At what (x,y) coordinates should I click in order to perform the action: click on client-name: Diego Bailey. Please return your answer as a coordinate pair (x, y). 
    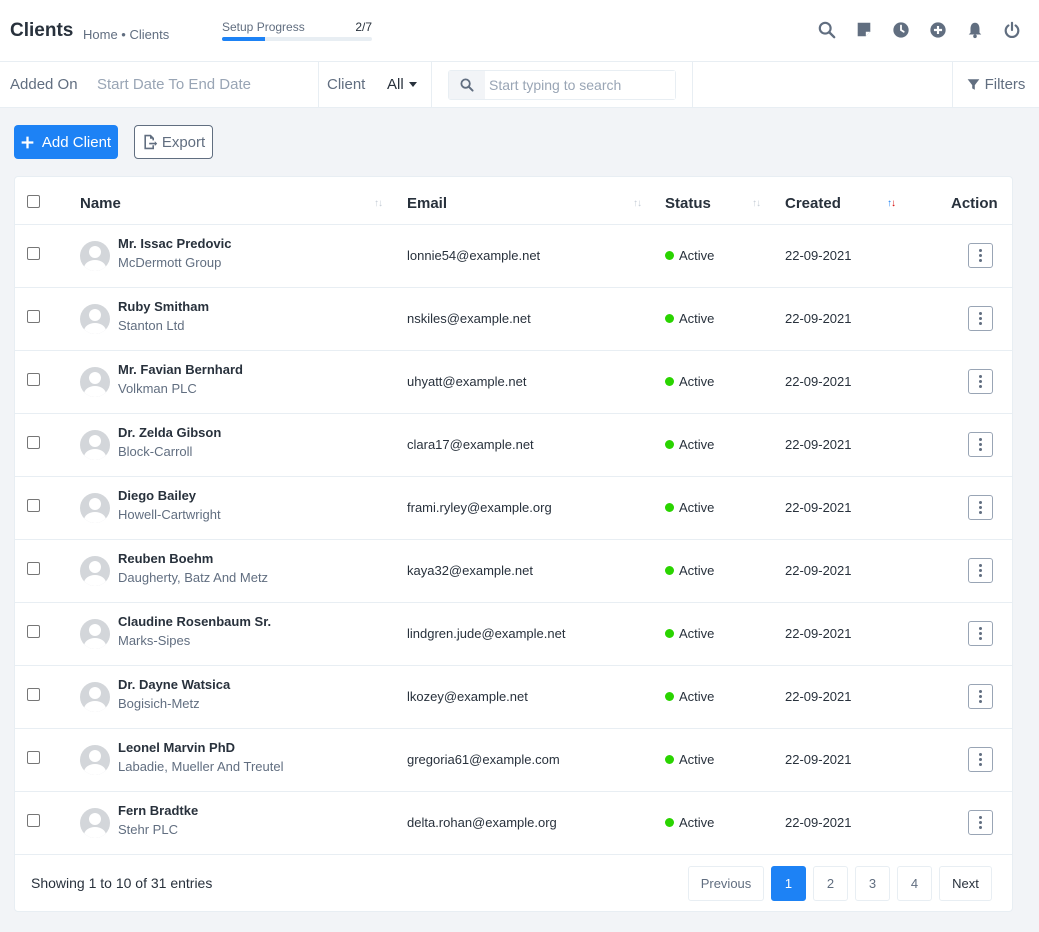
    Looking at the image, I should click on (157, 495).